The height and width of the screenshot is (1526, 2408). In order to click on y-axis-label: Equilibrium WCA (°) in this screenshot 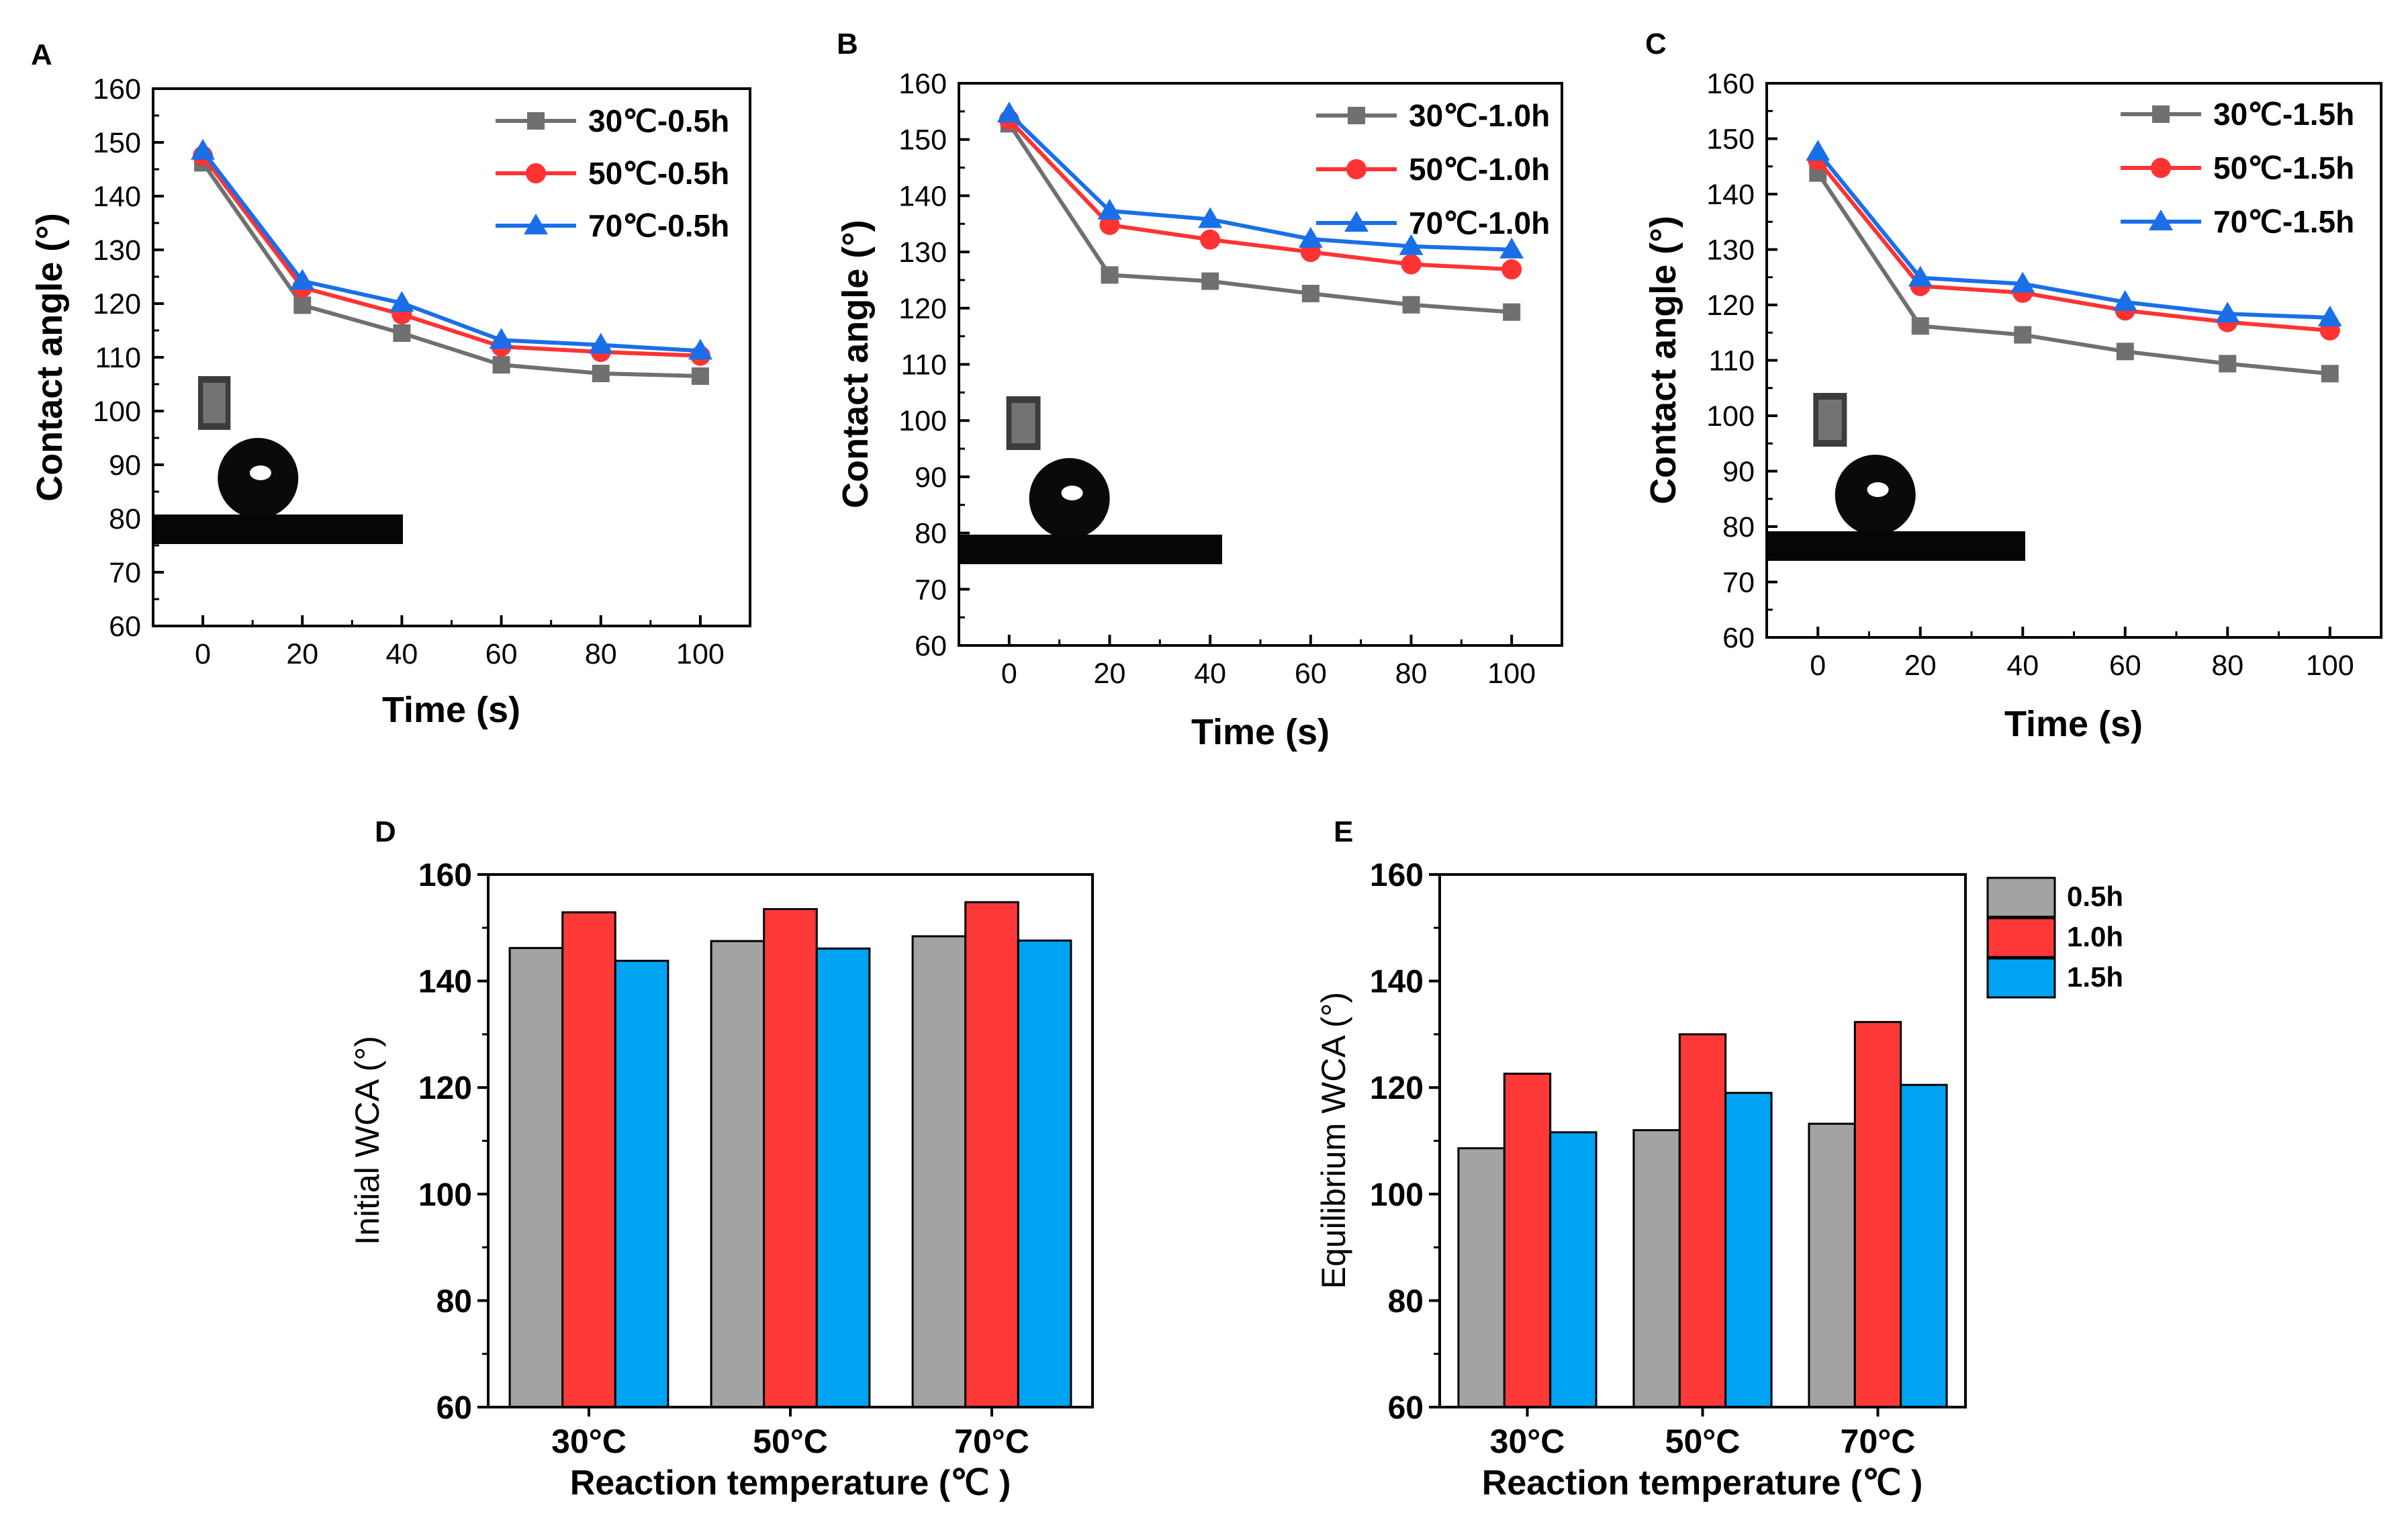, I will do `click(1333, 1140)`.